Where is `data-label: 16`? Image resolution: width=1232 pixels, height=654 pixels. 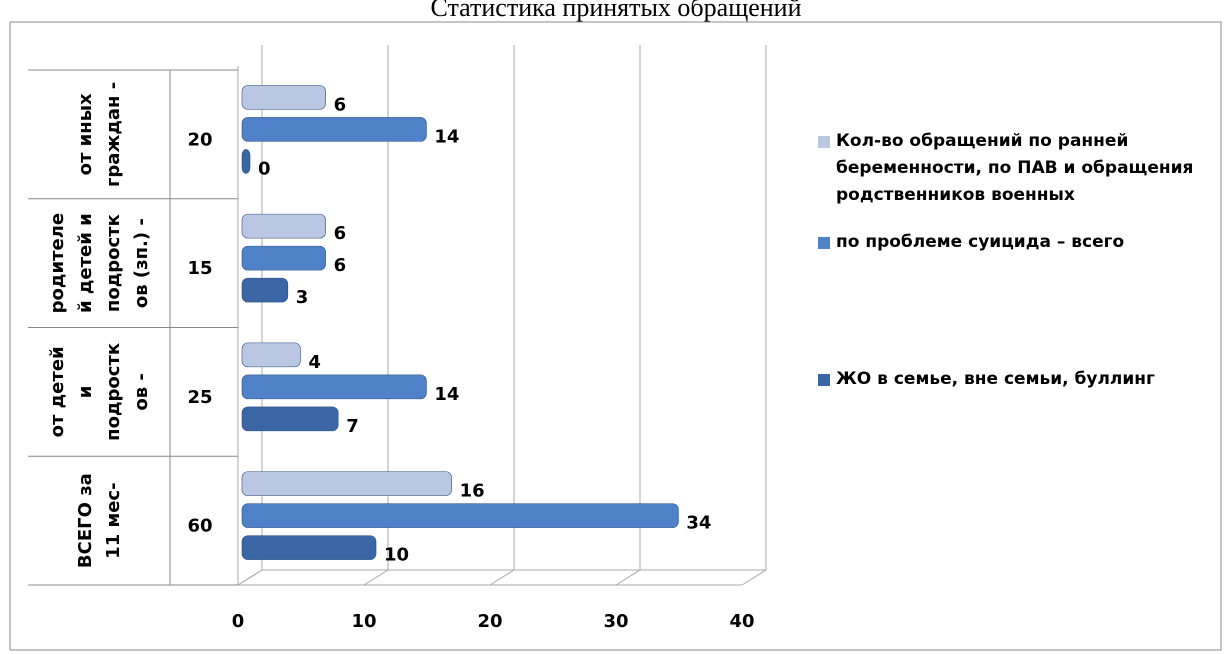
data-label: 16 is located at coordinates (472, 491).